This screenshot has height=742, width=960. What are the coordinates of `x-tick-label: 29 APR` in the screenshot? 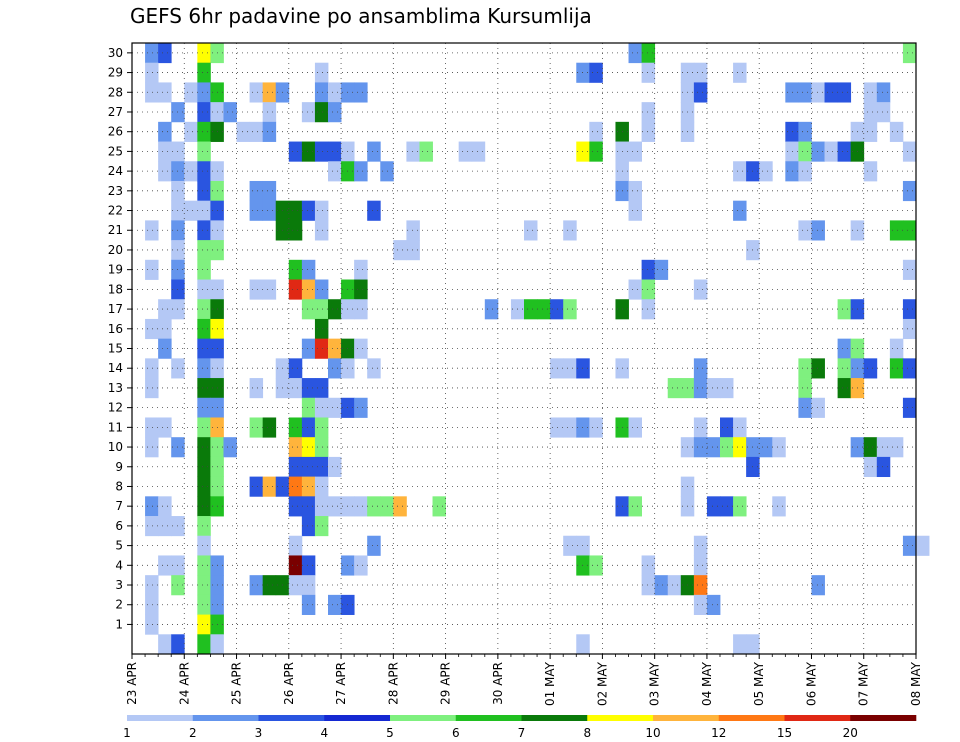 It's located at (446, 683).